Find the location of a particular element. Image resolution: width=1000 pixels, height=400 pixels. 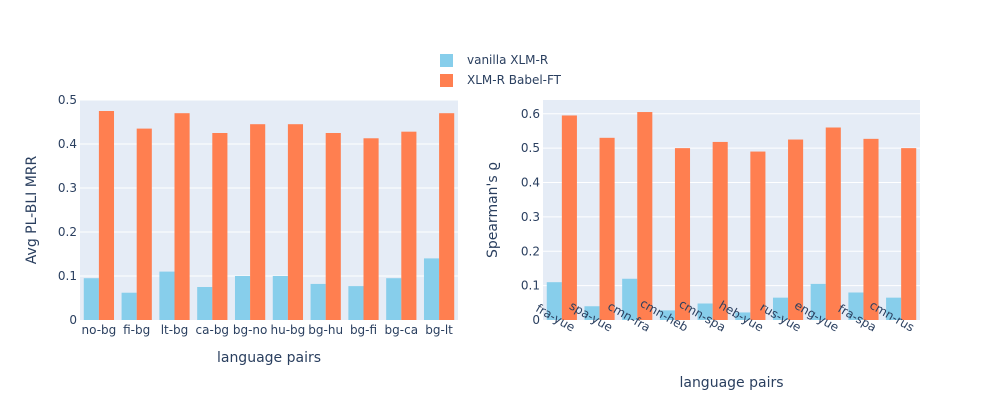

legend-swatch-vanilla is located at coordinates (446, 60).